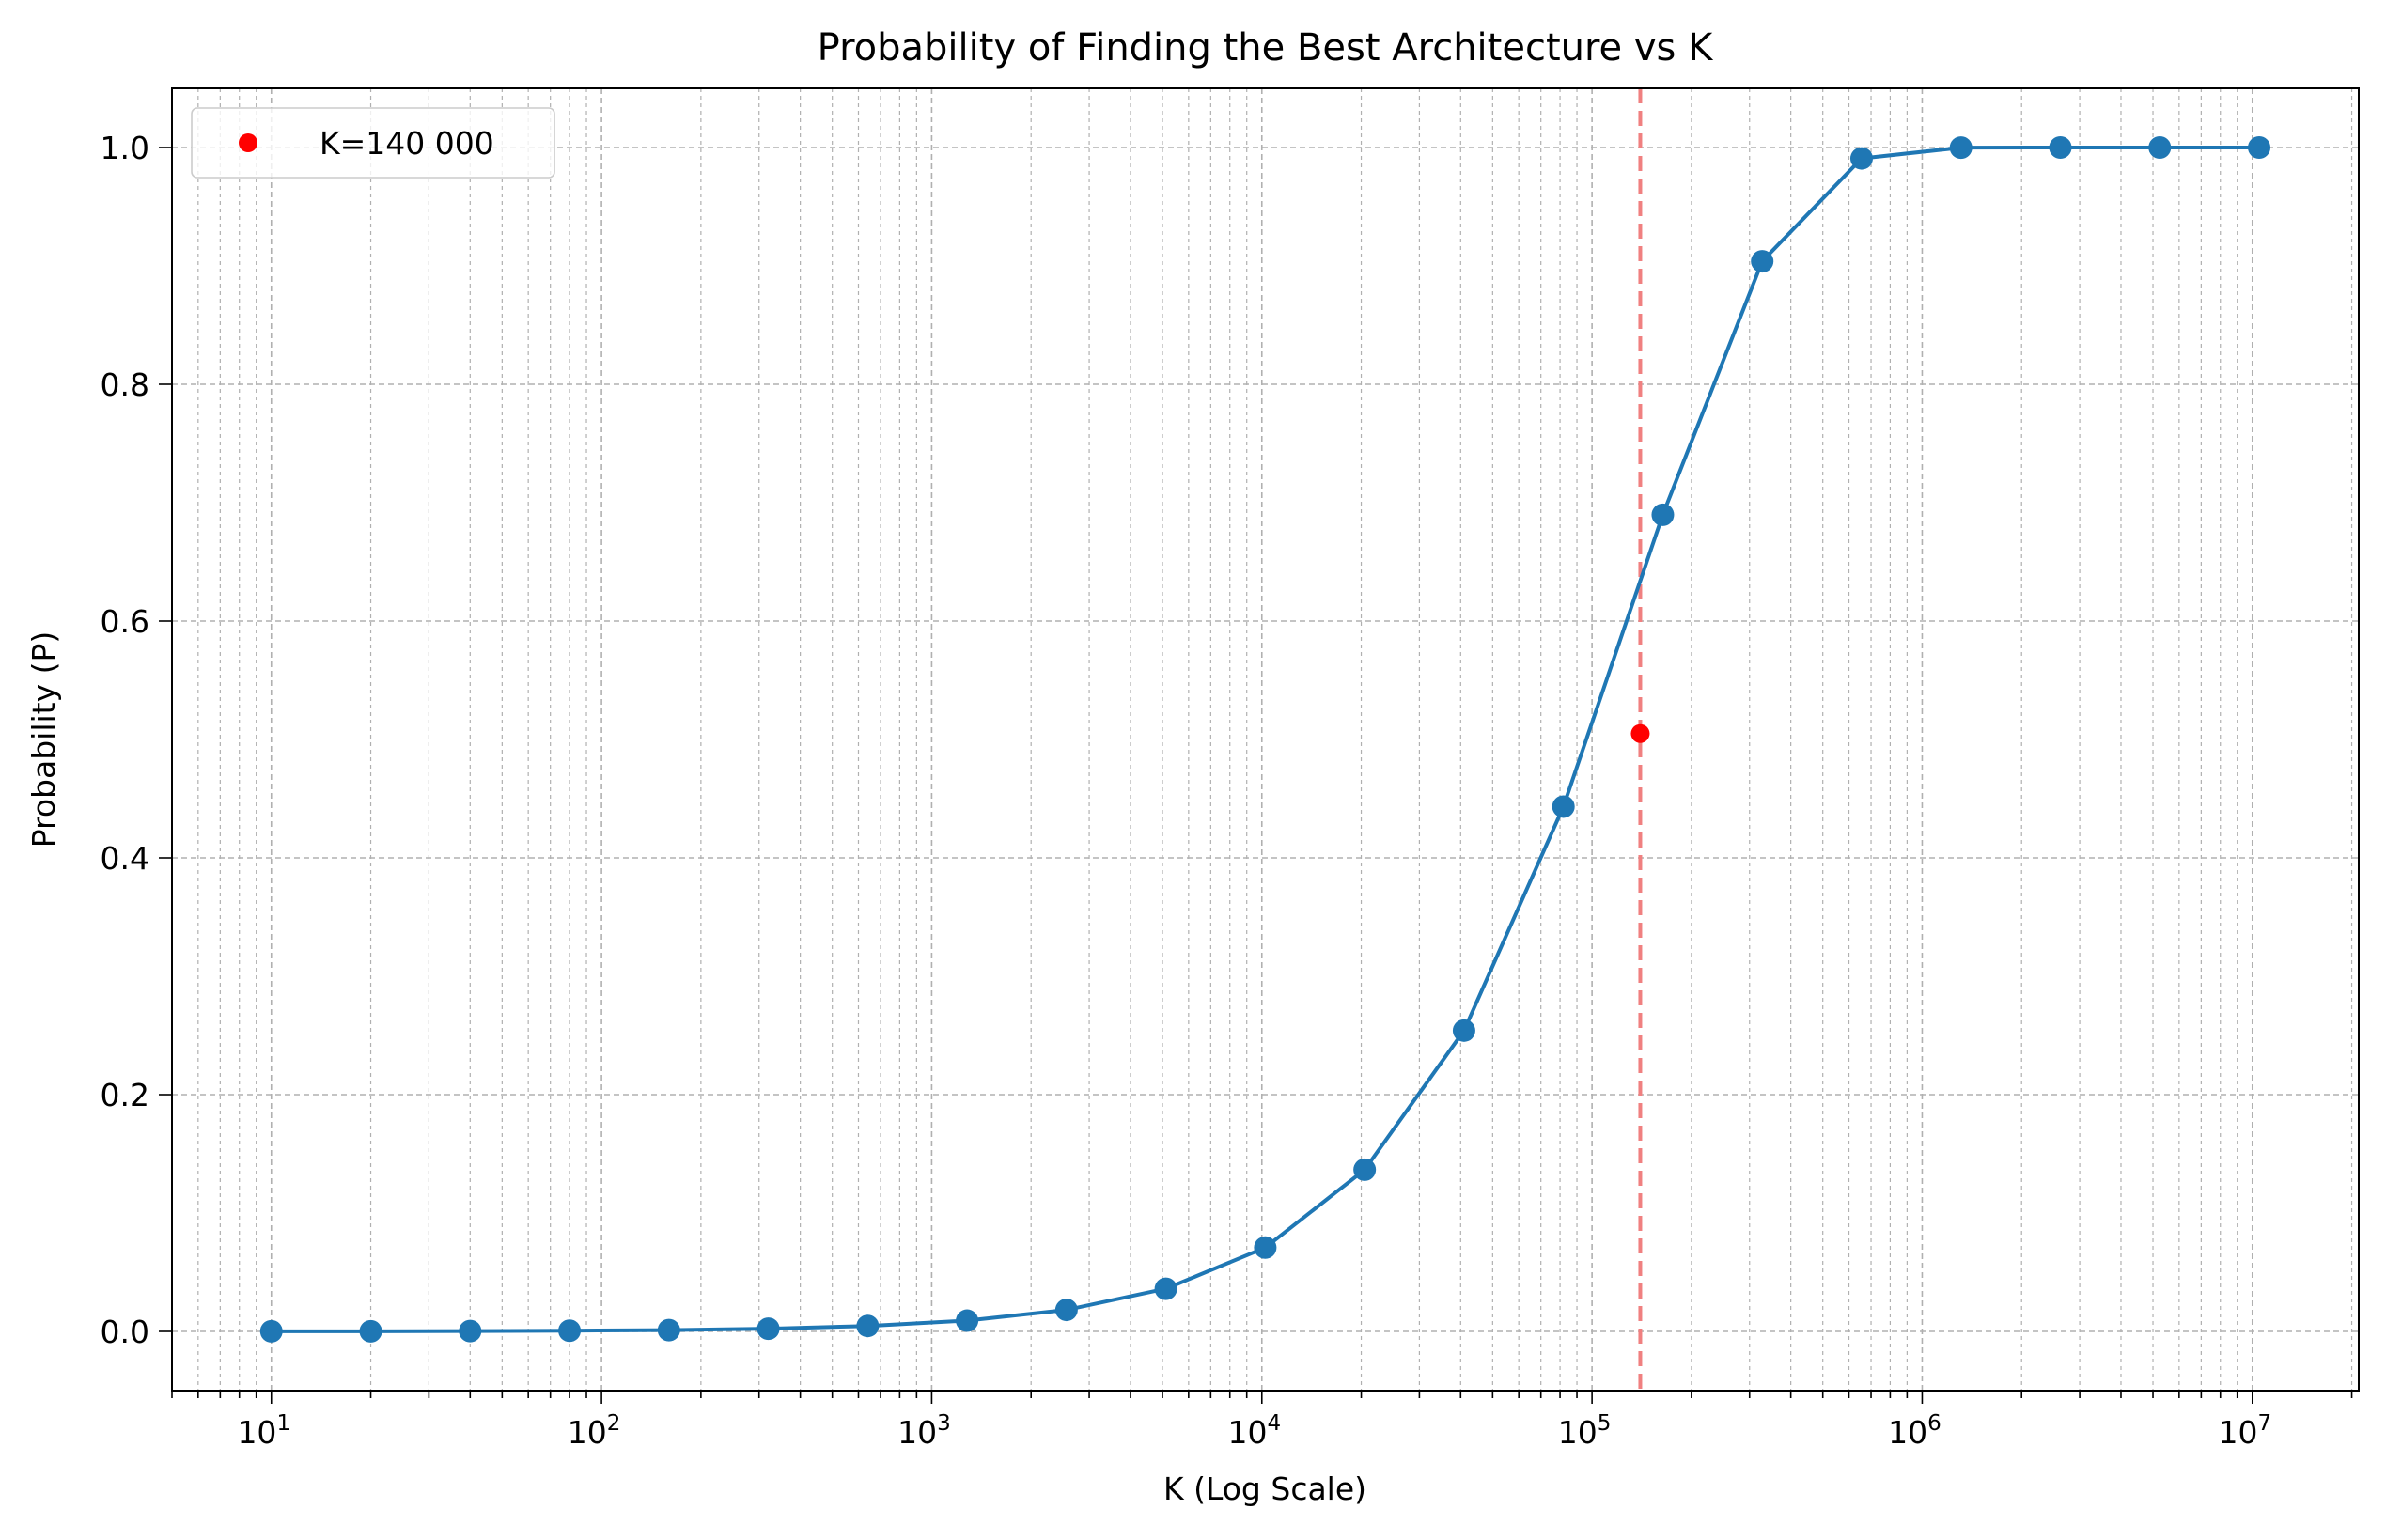 This screenshot has width=2386, height=1540. Describe the element at coordinates (263, 1431) in the screenshot. I see `x-tick-label: 10¹` at that location.